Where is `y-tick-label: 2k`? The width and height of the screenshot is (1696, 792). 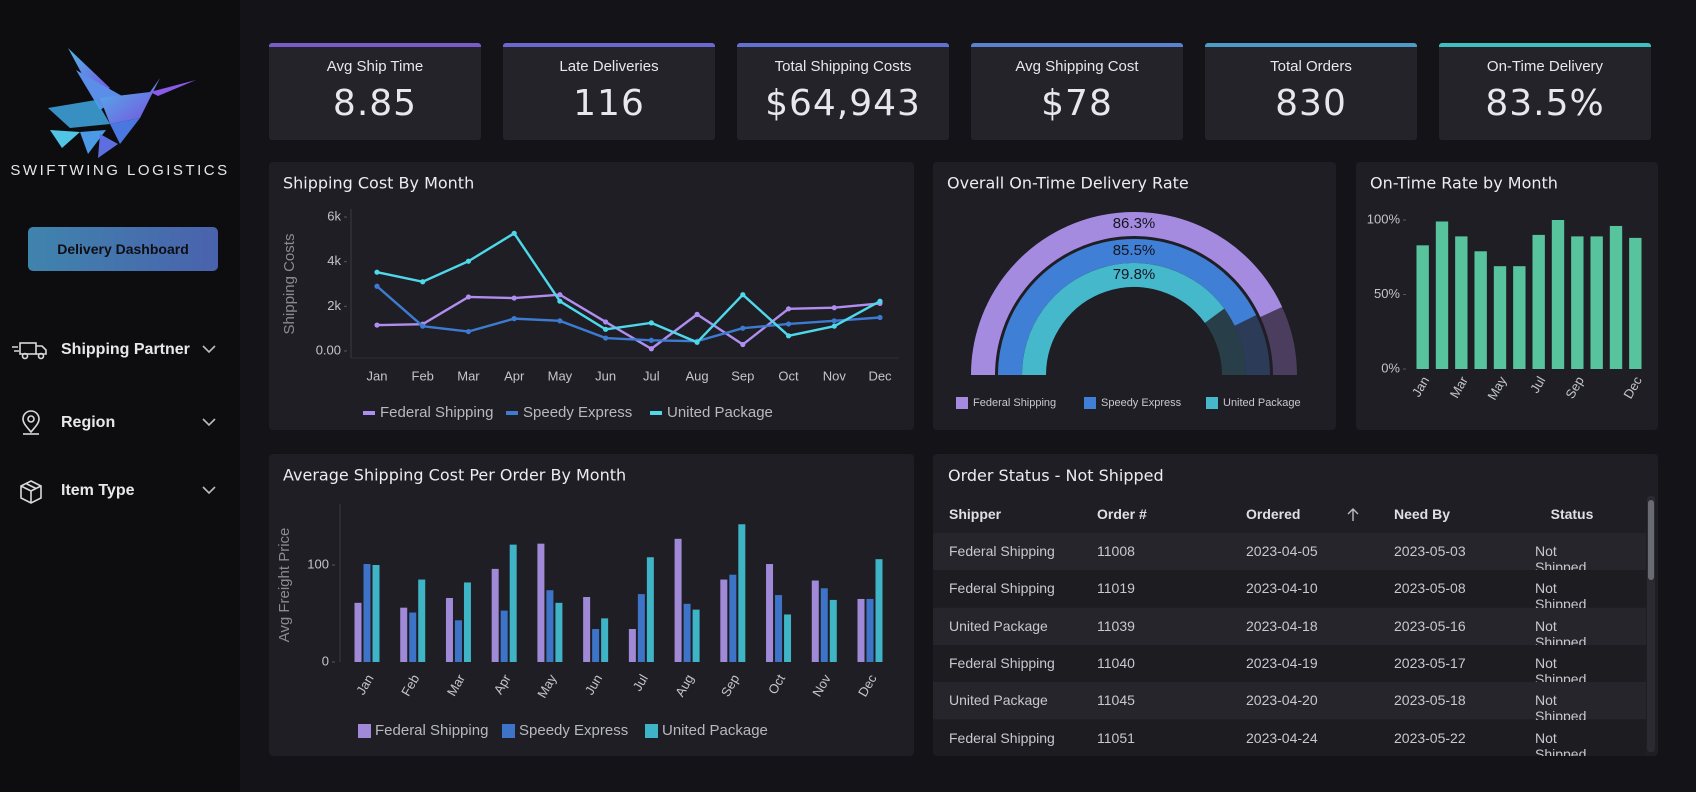
y-tick-label: 2k is located at coordinates (334, 305).